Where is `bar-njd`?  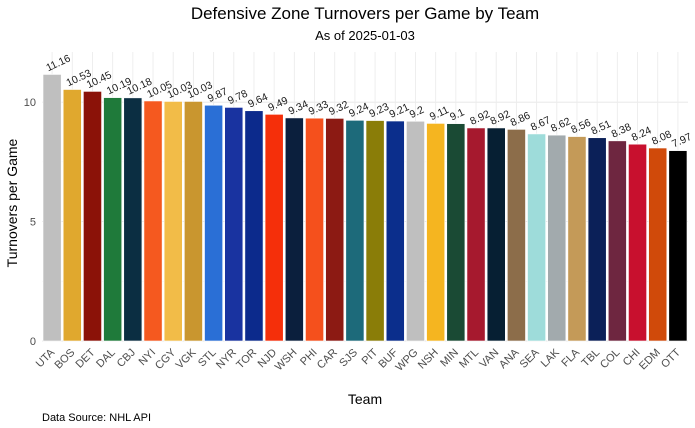
bar-njd is located at coordinates (274, 228).